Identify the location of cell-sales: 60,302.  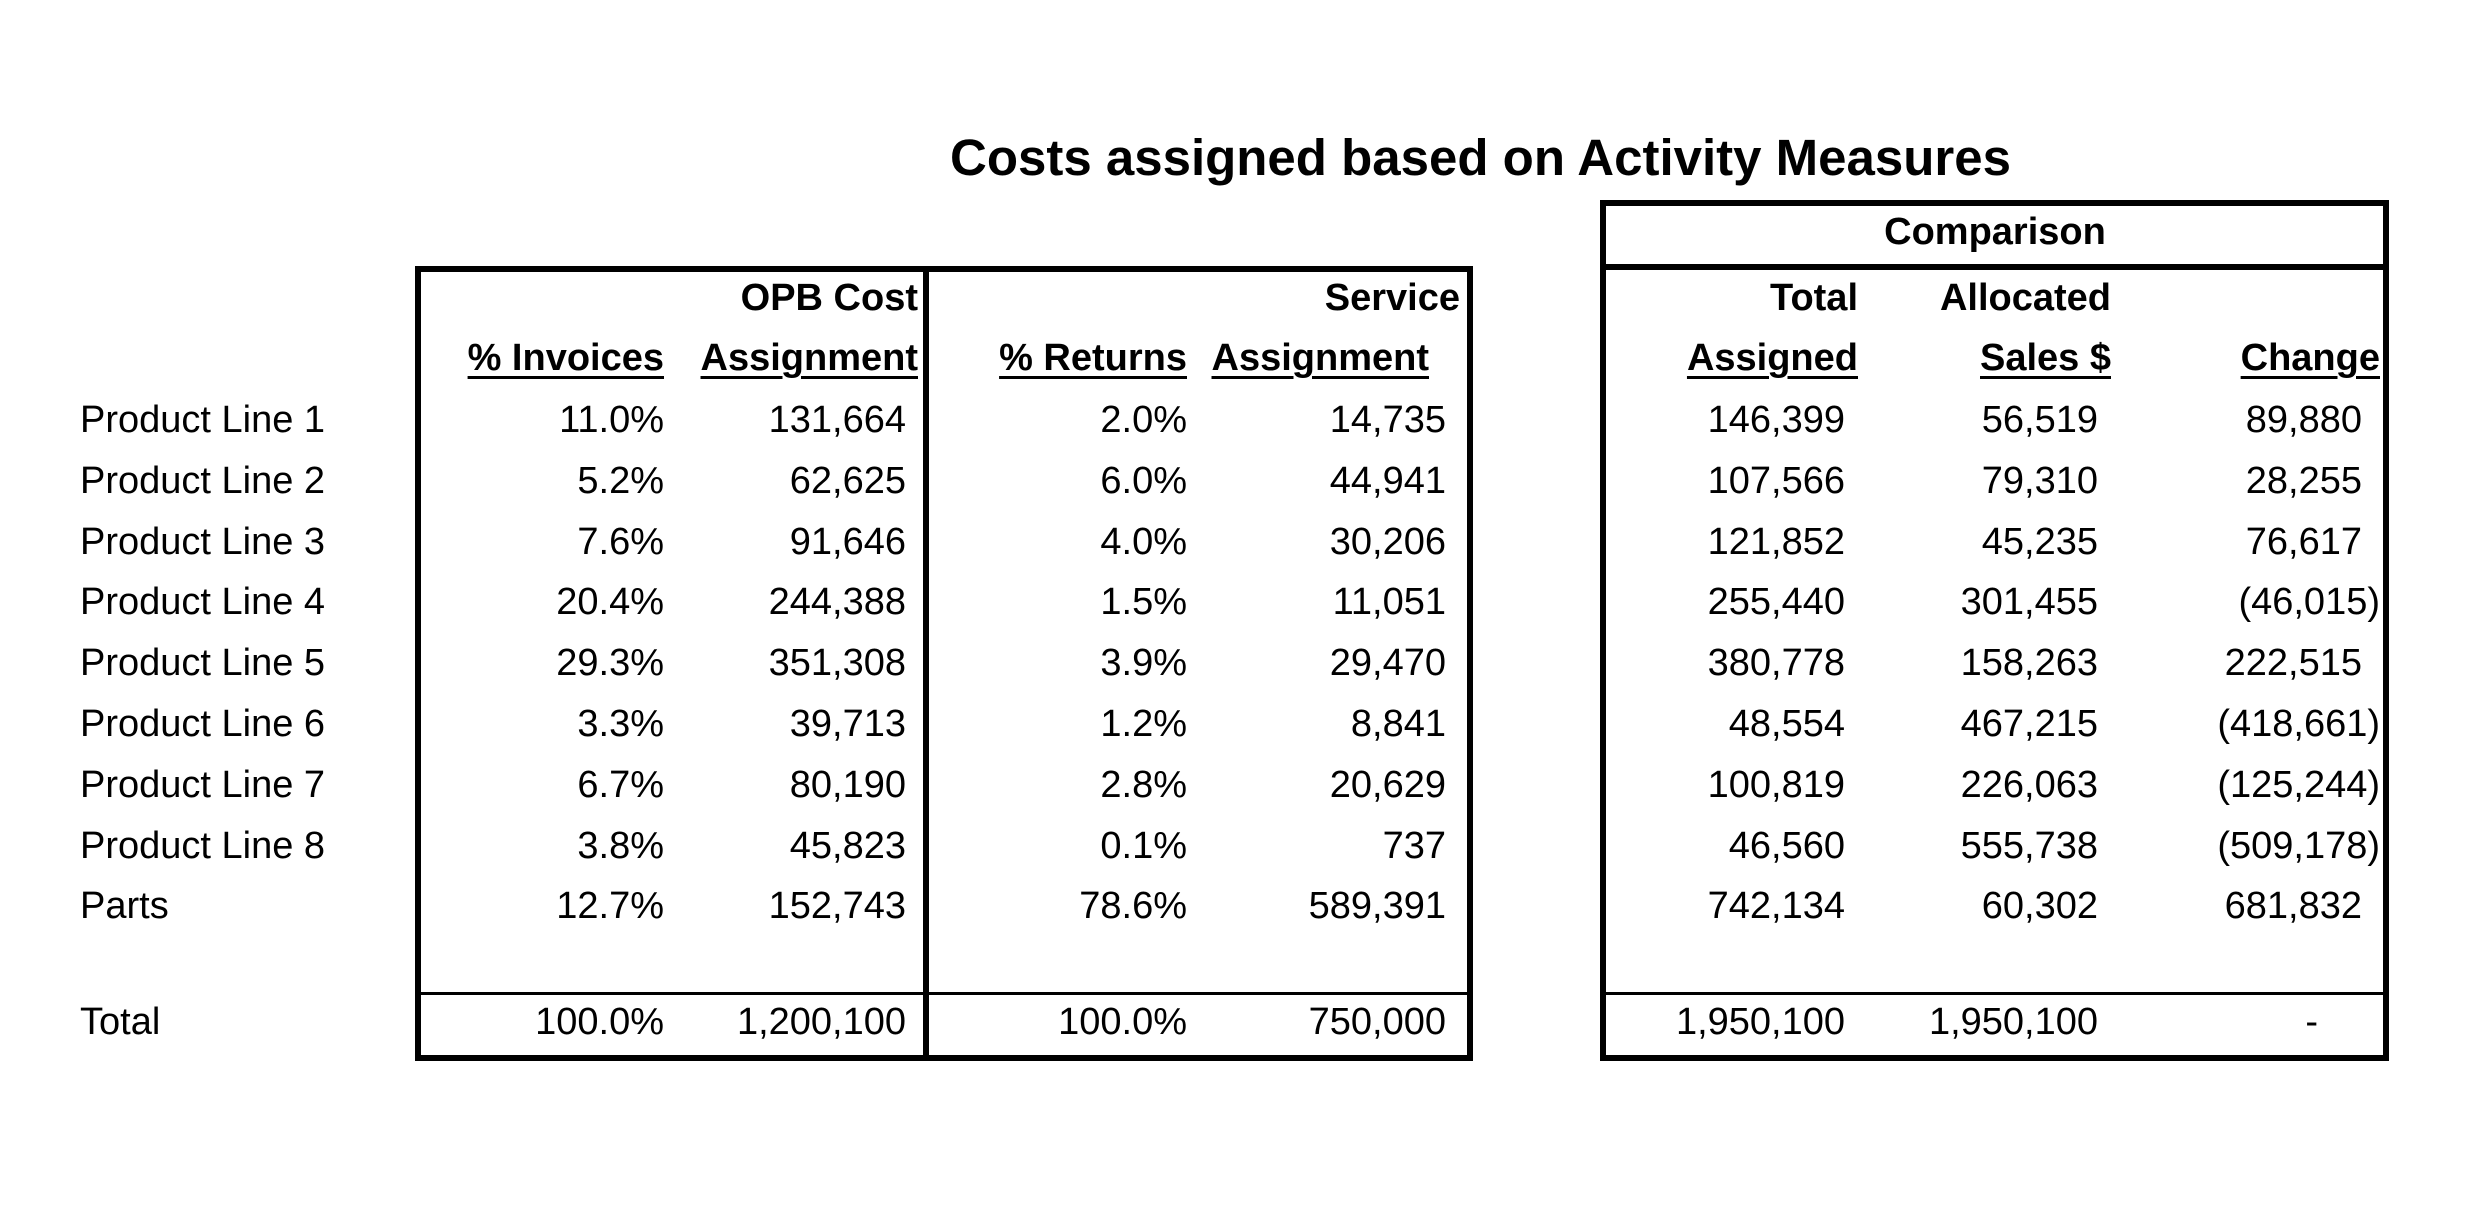
(2039, 906).